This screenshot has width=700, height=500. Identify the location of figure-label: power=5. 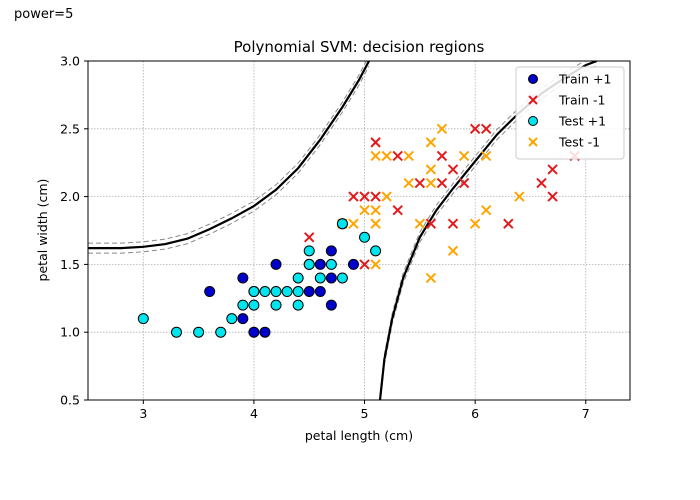
(44, 14).